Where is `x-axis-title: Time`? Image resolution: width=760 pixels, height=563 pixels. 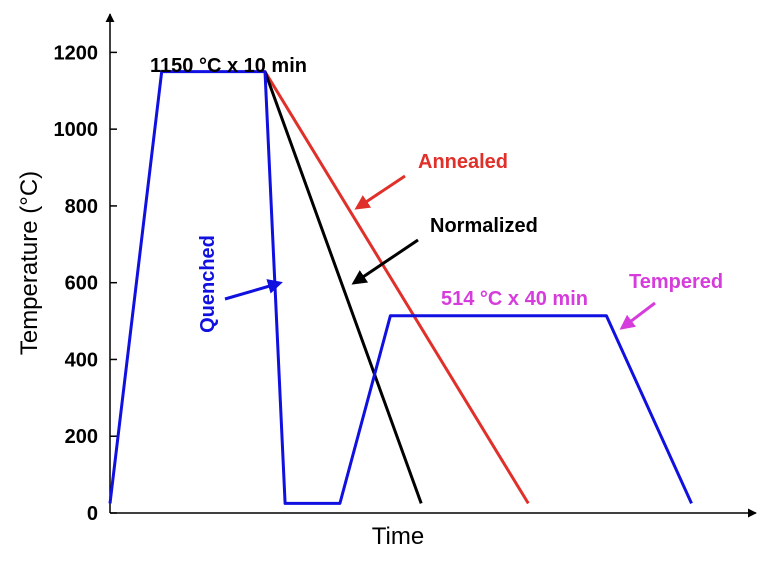 x-axis-title: Time is located at coordinates (398, 536).